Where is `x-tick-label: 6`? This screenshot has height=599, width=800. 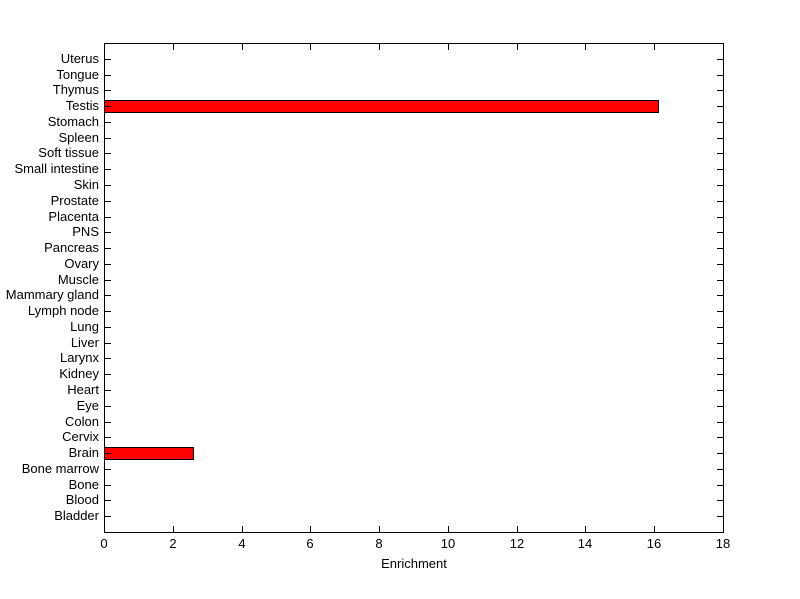 x-tick-label: 6 is located at coordinates (310, 543).